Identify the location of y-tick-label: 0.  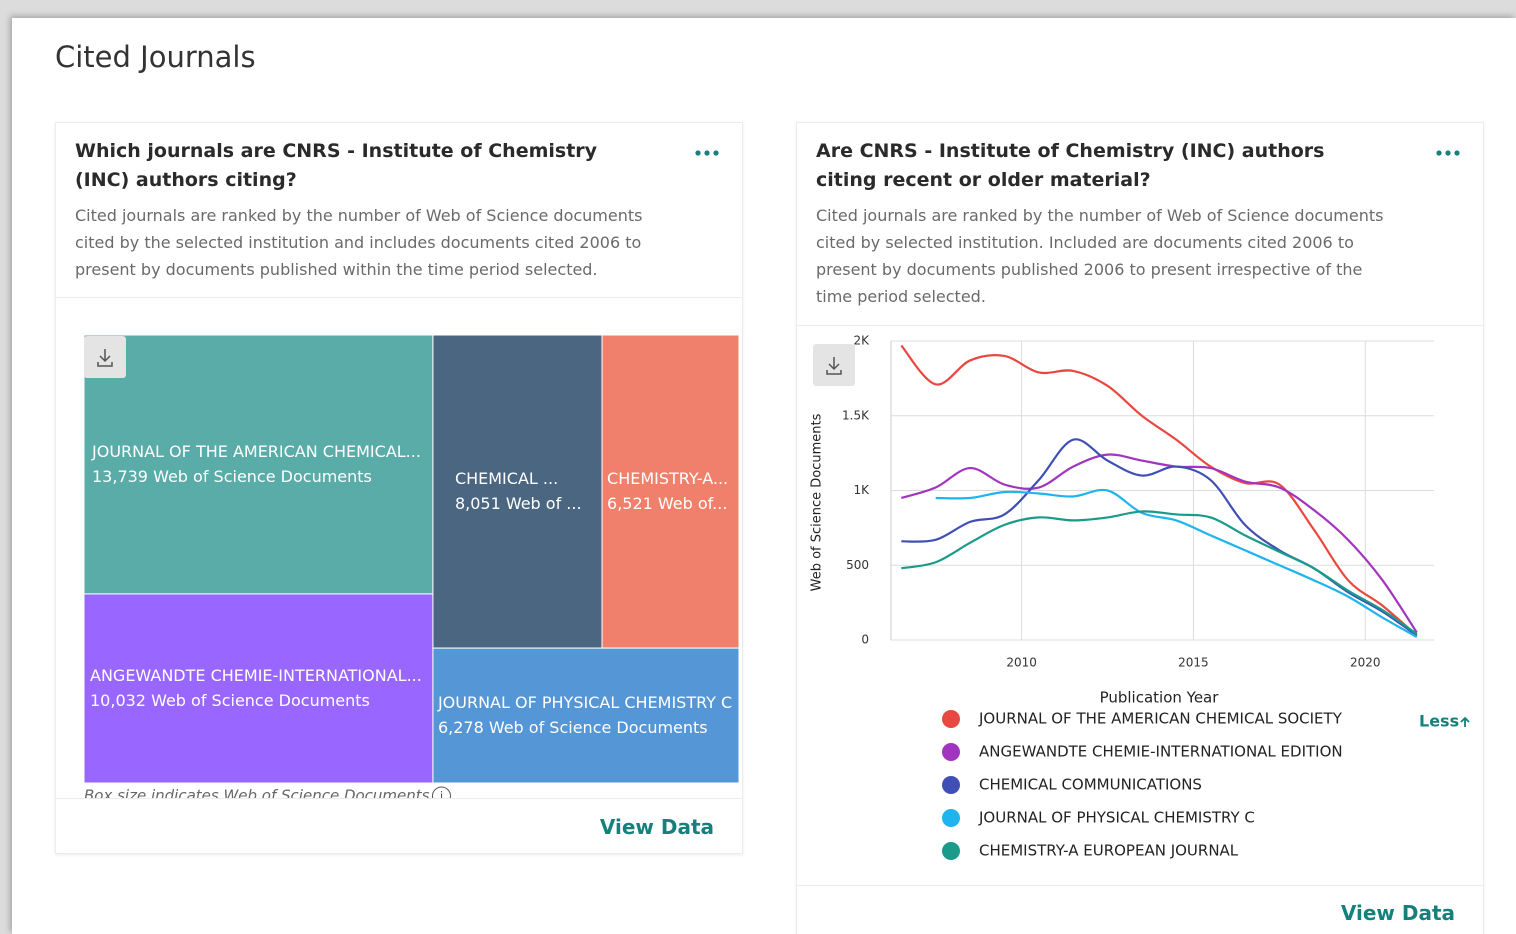
(865, 640).